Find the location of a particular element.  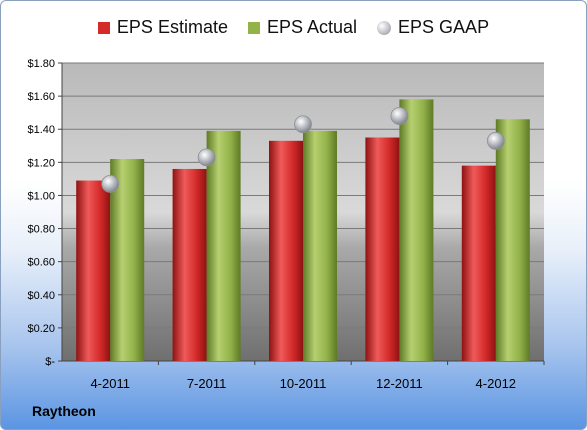

legend-label-eps-actual: EPS Actual is located at coordinates (312, 27).